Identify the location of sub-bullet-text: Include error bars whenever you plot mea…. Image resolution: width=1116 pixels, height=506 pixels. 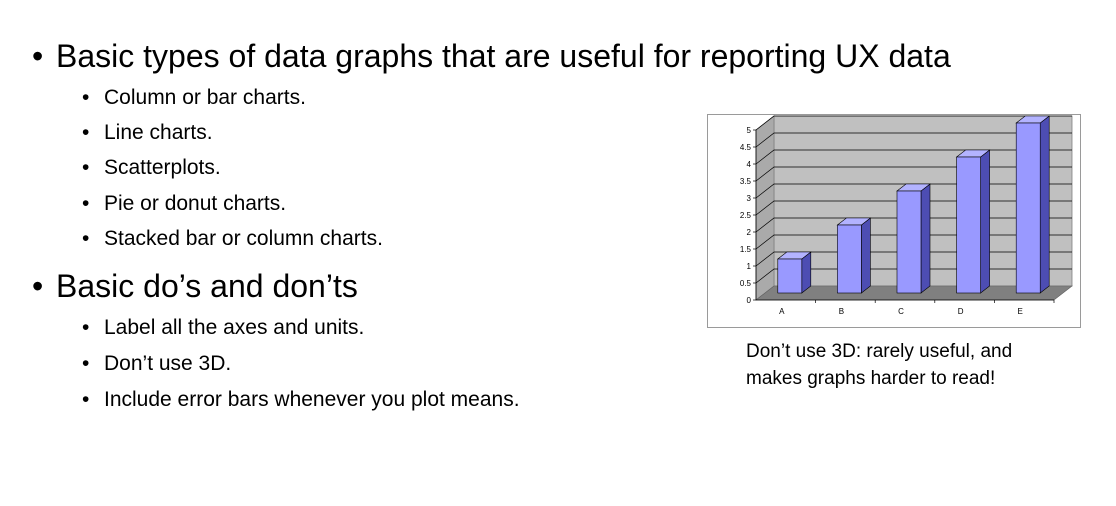
(312, 399).